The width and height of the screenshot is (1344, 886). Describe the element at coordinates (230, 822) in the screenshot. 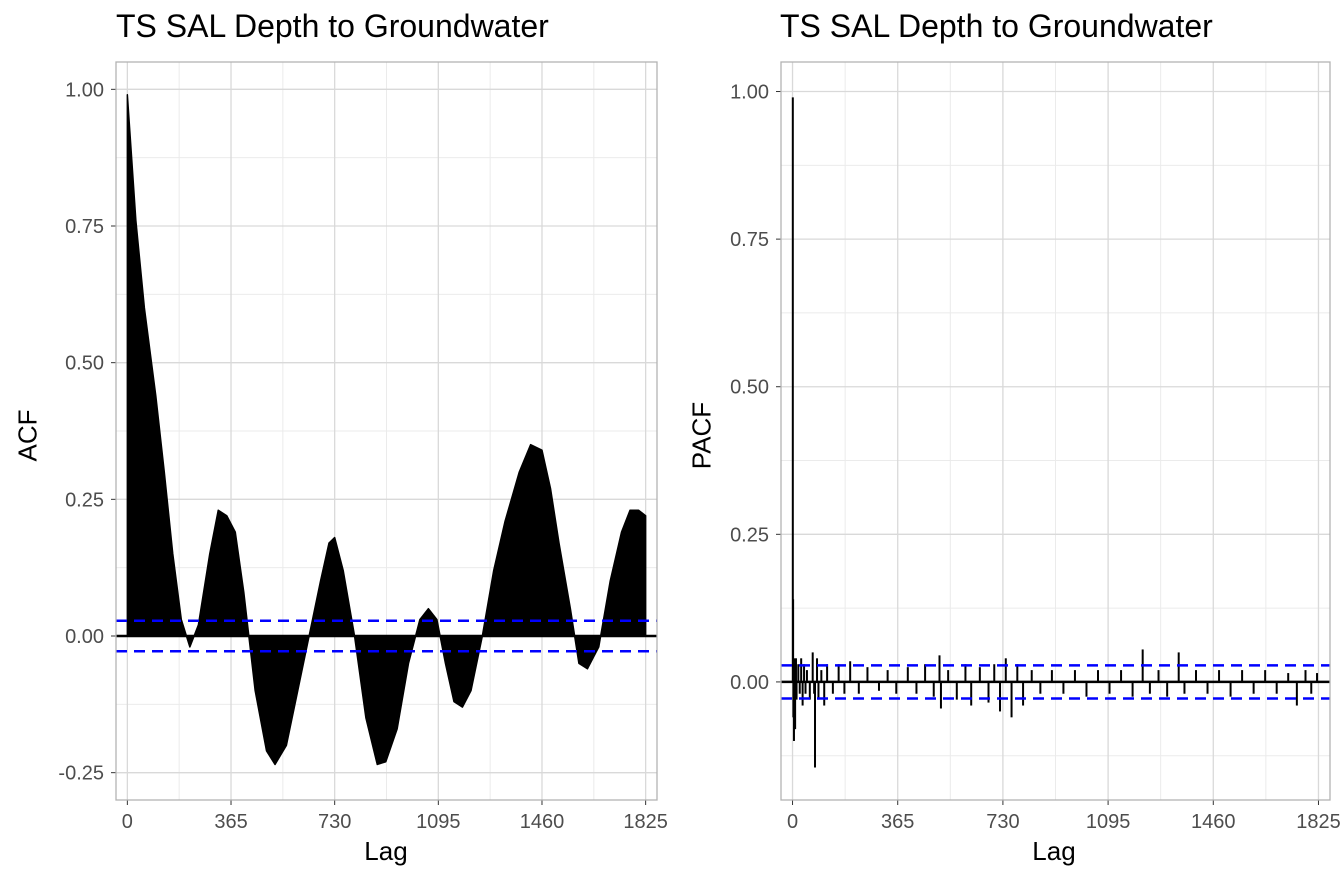

I see `acf-xtick-label: 365` at that location.